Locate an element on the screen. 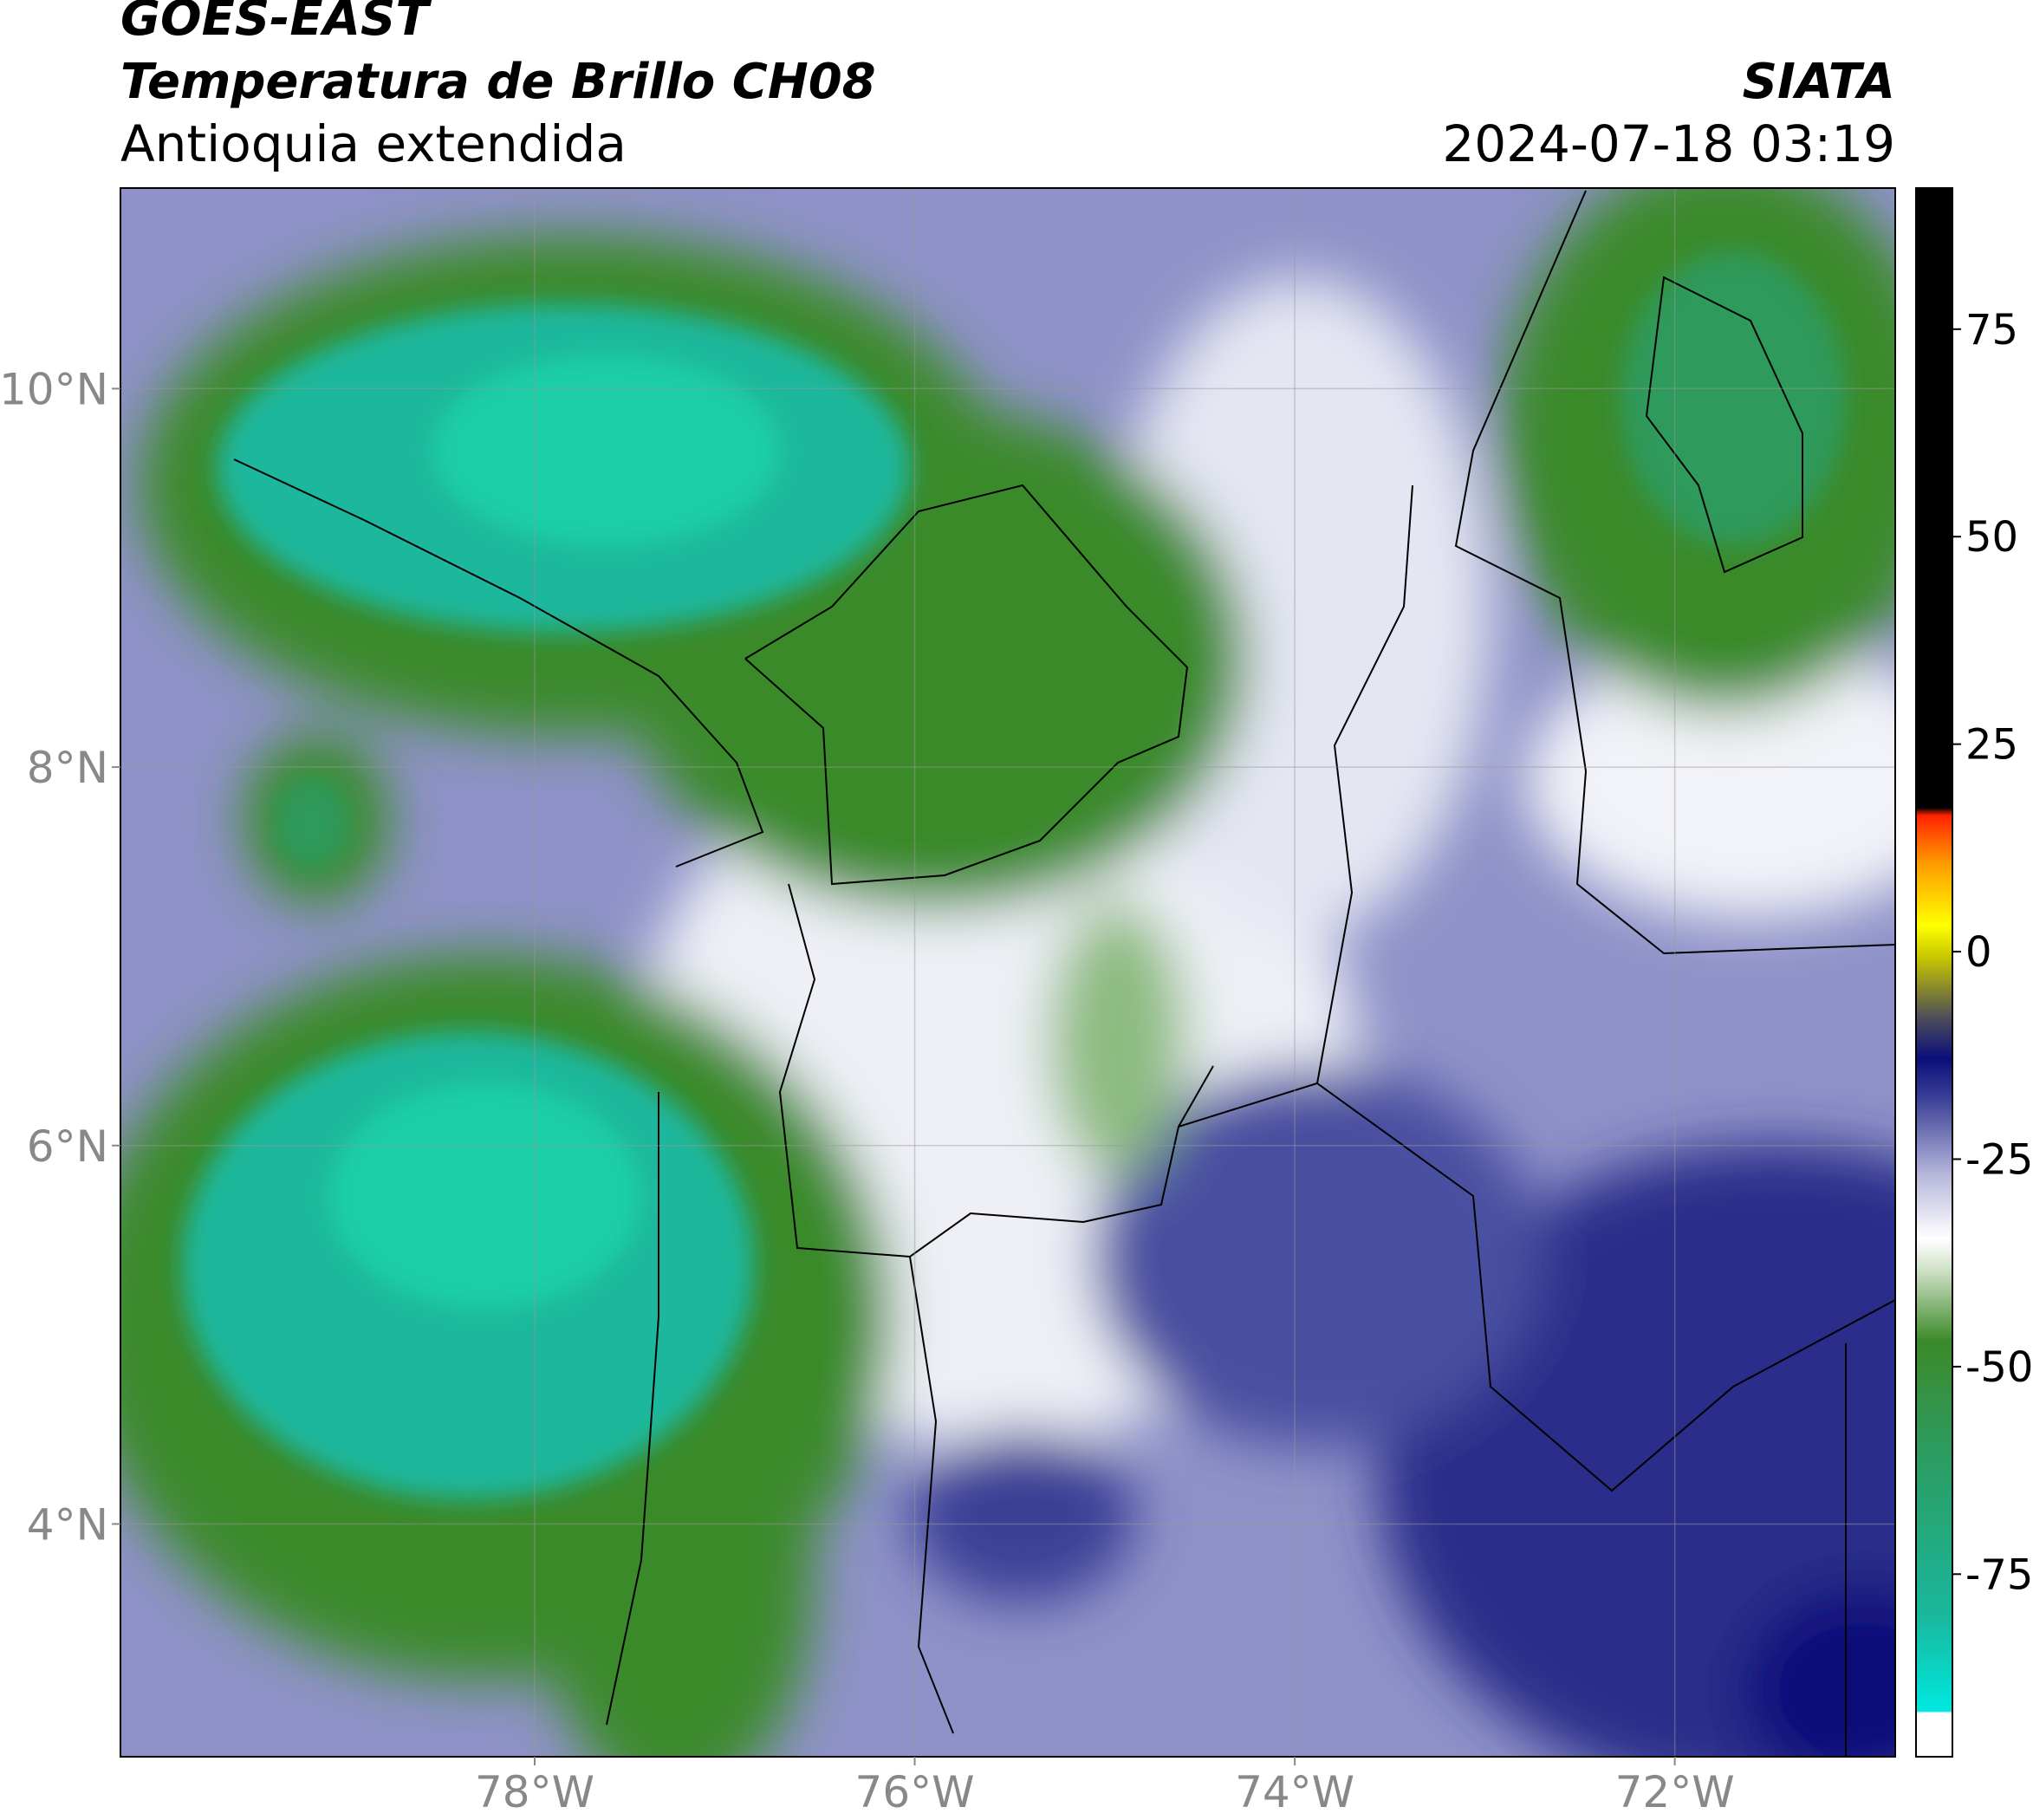 Image resolution: width=2033 pixels, height=1820 pixels. y-tick-label: 8°N is located at coordinates (67, 768).